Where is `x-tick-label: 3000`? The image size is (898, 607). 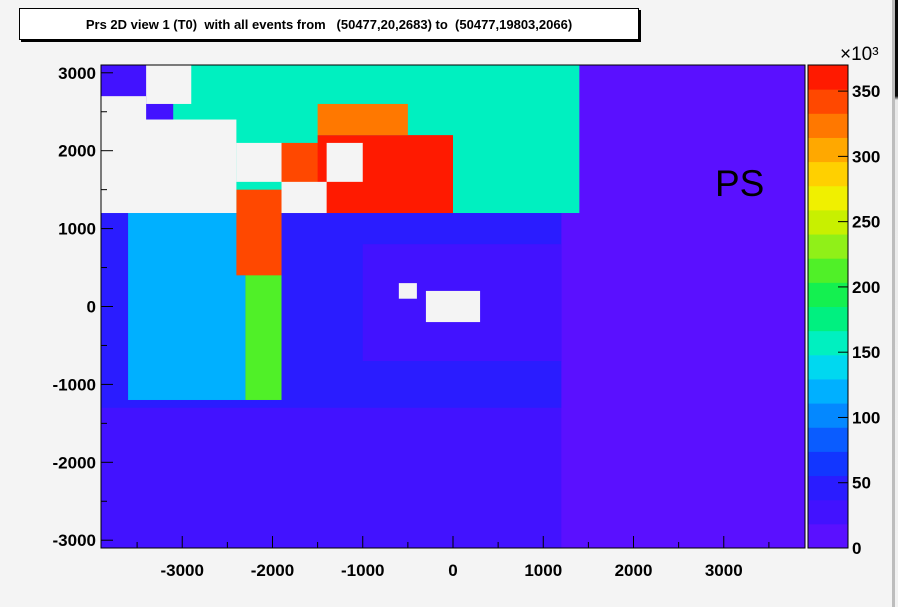 x-tick-label: 3000 is located at coordinates (724, 570).